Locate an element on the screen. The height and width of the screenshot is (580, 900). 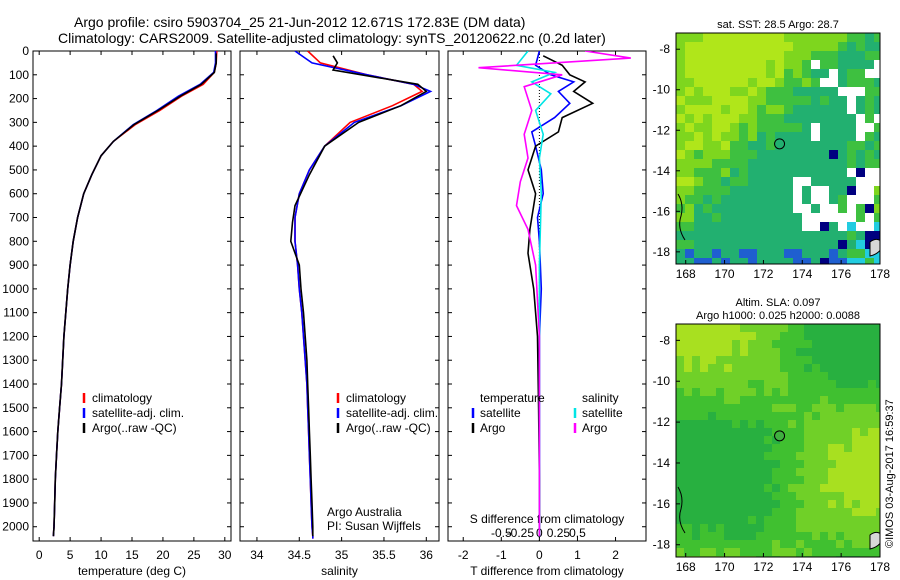
map-y-tick-label: -14 is located at coordinates (662, 171).